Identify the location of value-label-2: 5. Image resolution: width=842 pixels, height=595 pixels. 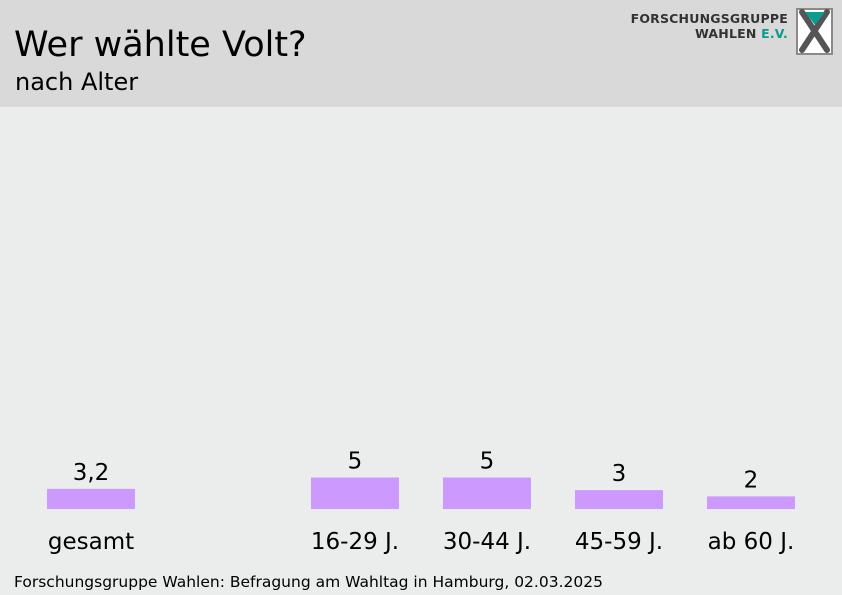
(487, 462).